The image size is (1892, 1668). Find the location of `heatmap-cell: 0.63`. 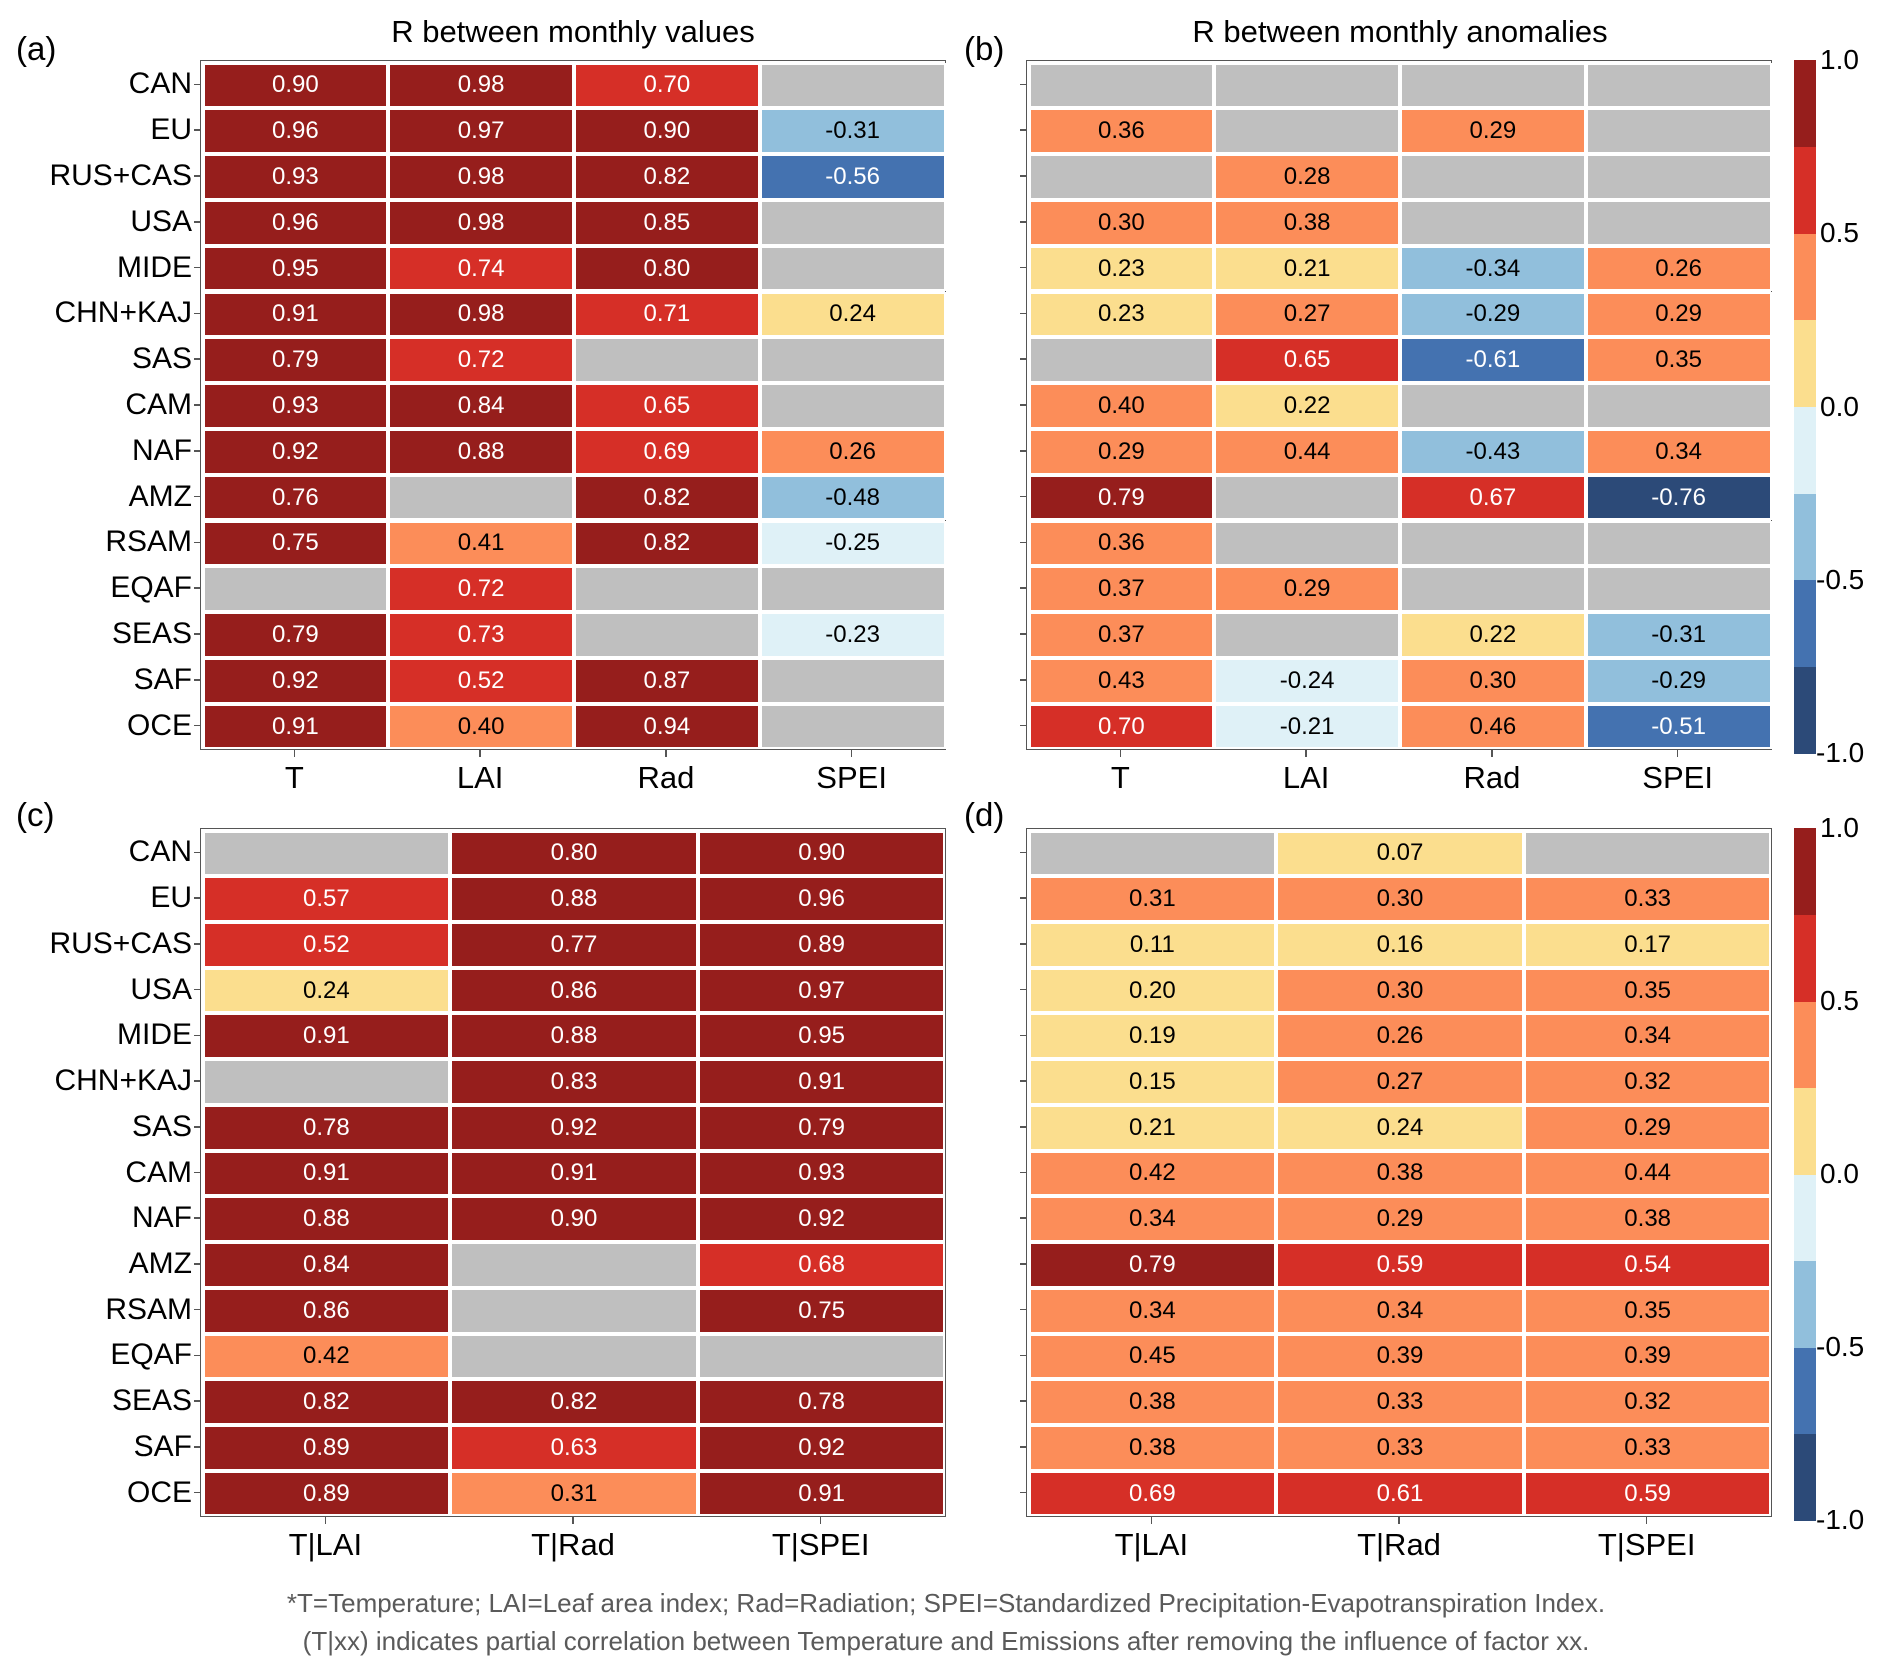

heatmap-cell: 0.63 is located at coordinates (574, 1448).